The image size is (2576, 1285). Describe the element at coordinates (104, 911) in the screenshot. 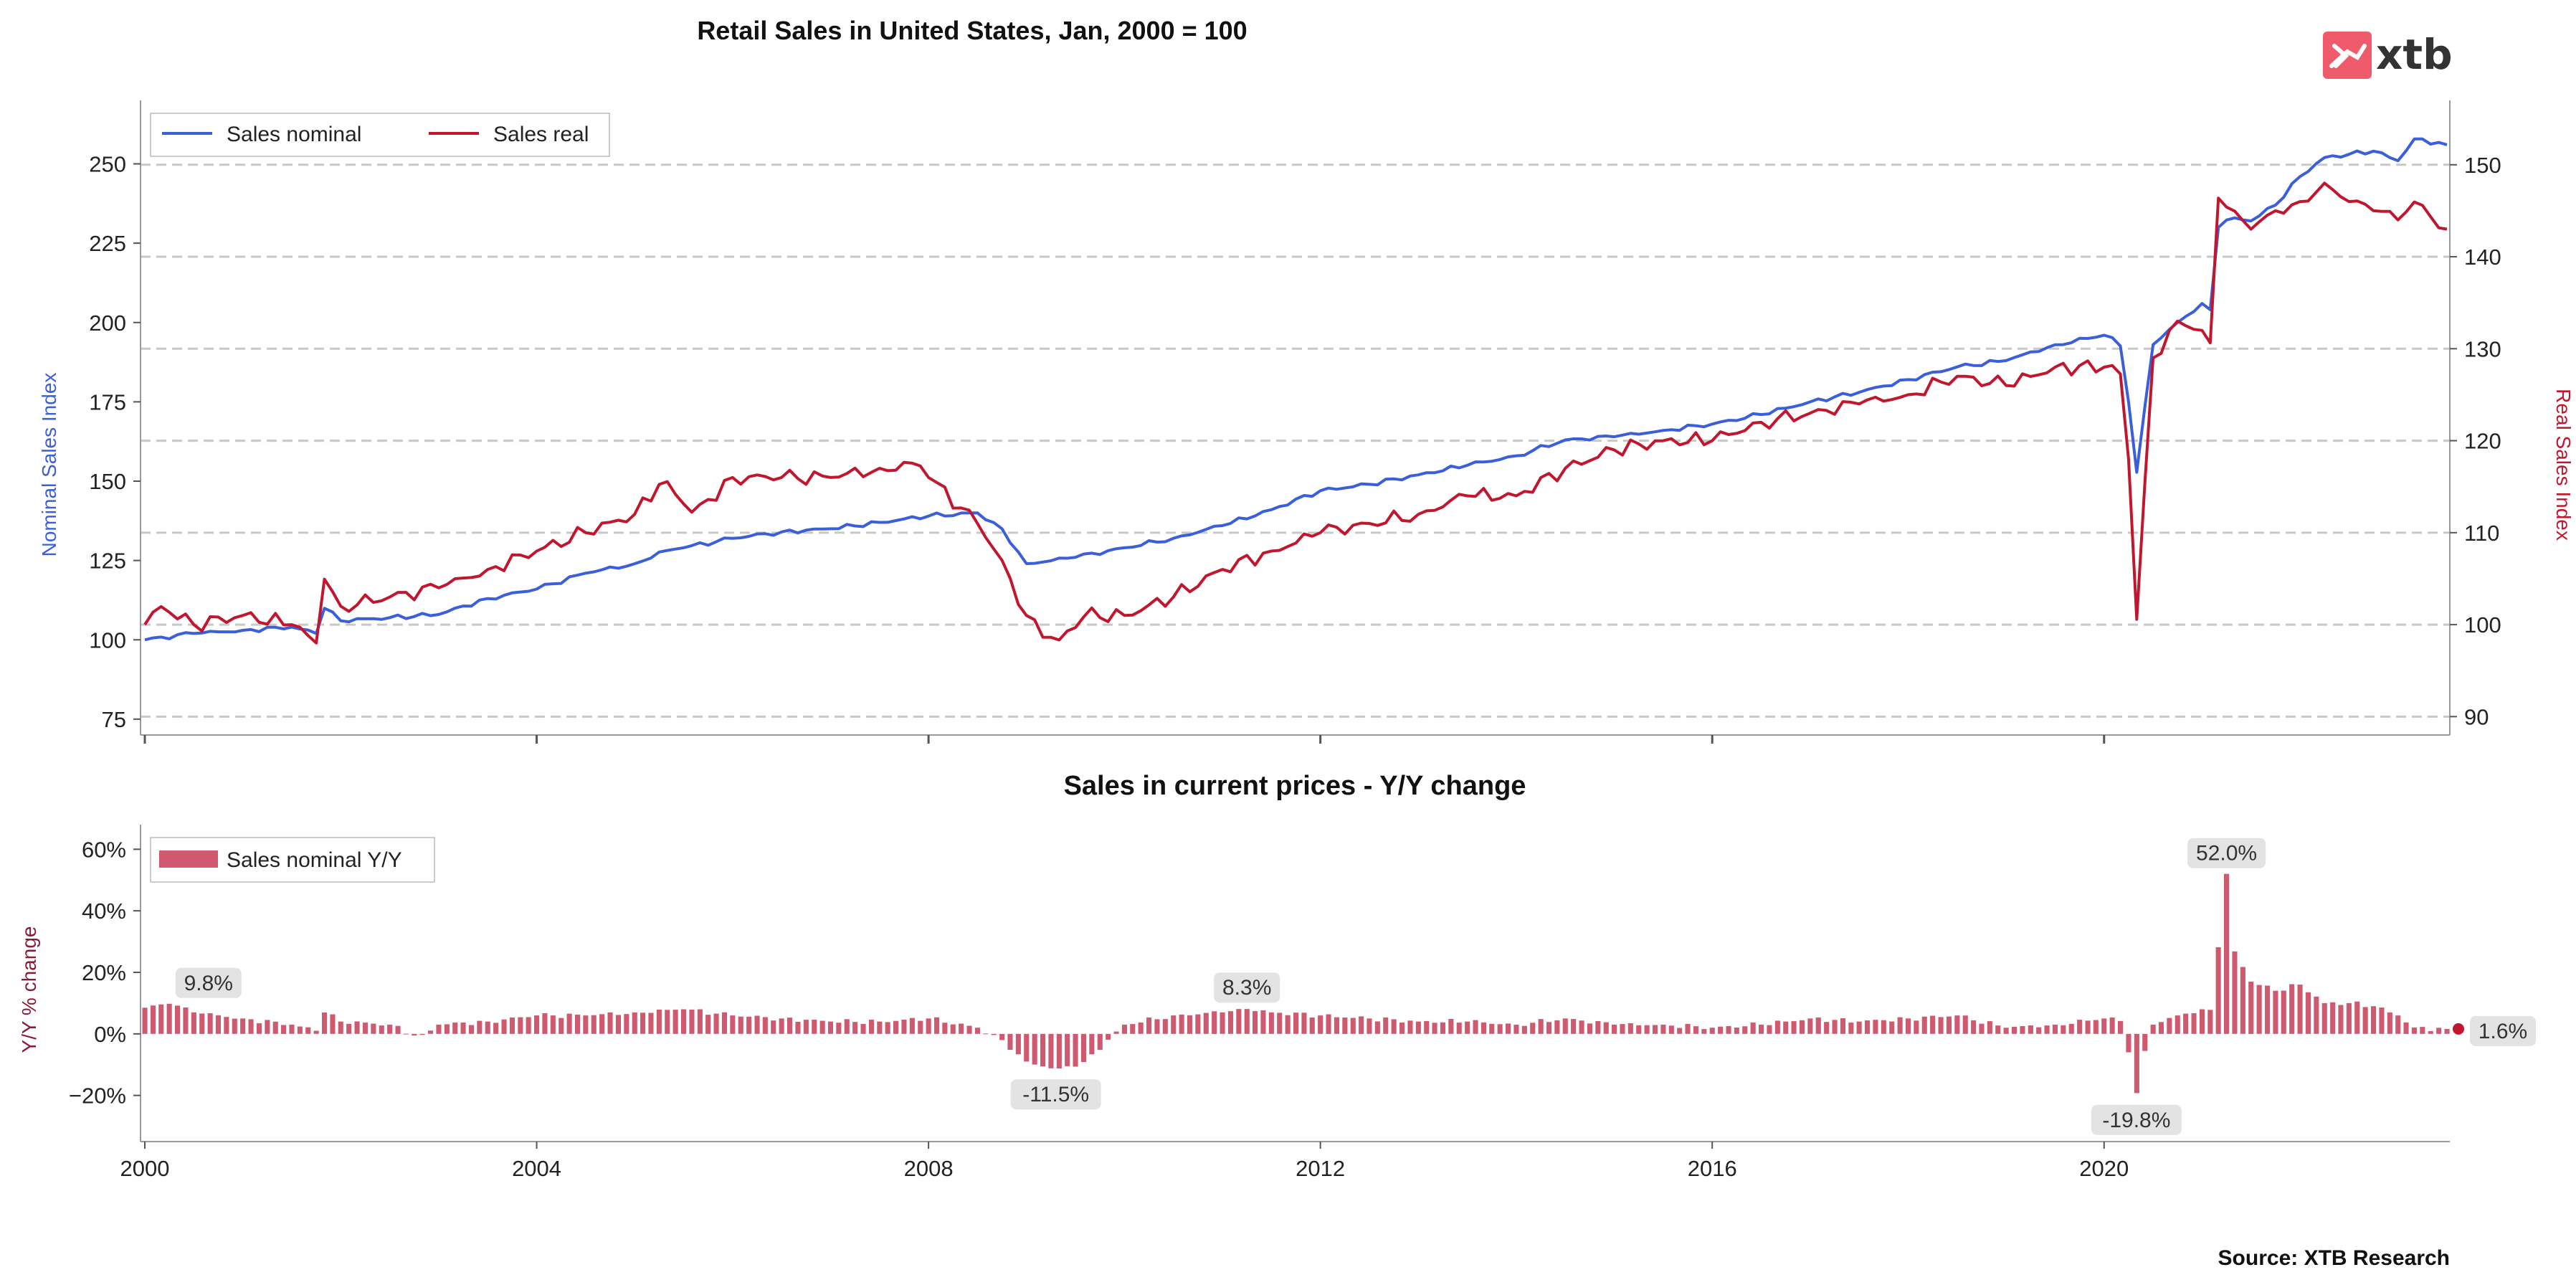

I see `bottom-y-tick-label: 40%` at that location.